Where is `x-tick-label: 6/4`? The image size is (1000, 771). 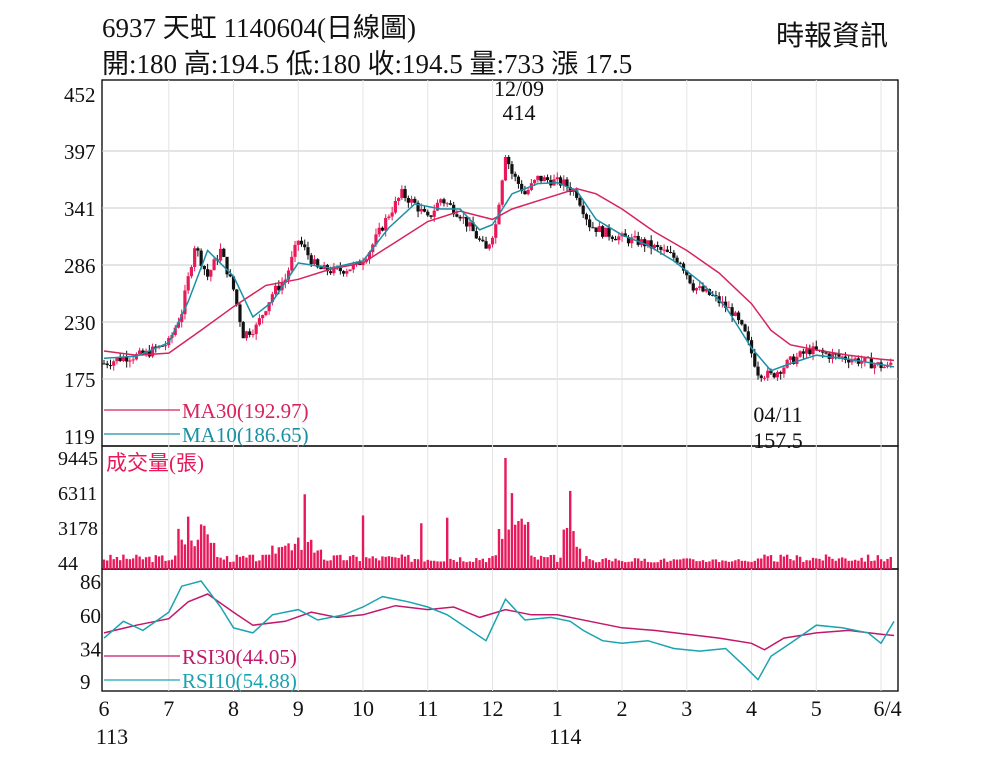 x-tick-label: 6/4 is located at coordinates (887, 708).